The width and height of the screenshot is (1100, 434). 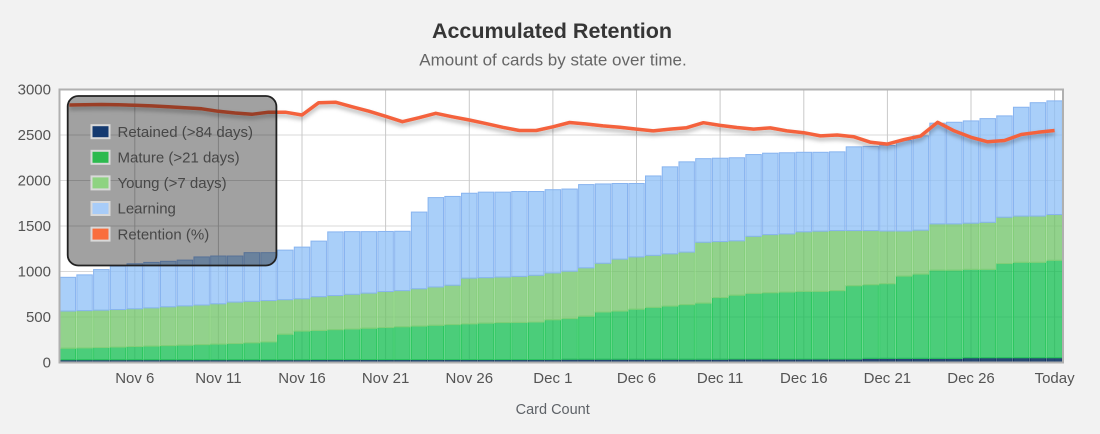 I want to click on svg-text: Accumulated Retention, so click(x=552, y=31).